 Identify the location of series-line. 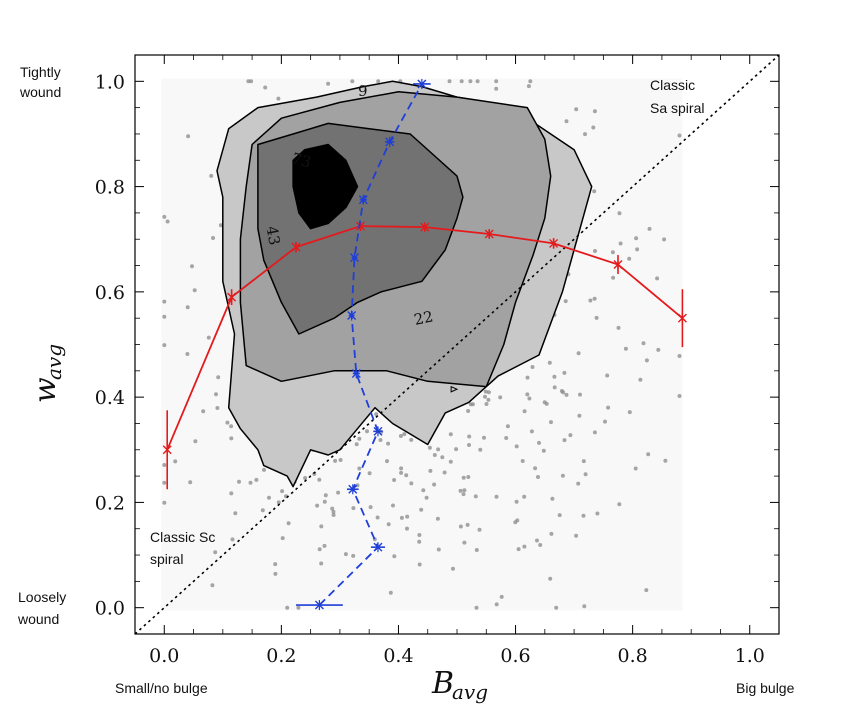
(370, 344).